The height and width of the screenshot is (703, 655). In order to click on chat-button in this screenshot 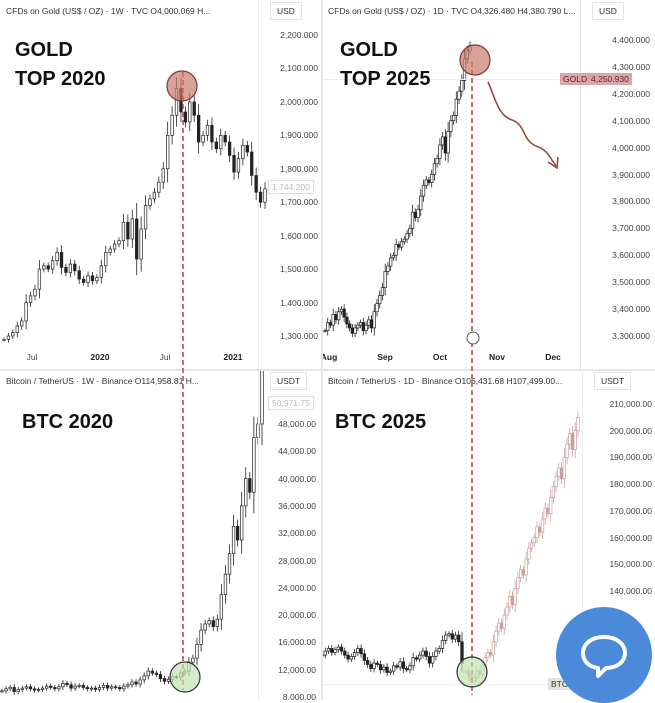, I will do `click(604, 655)`.